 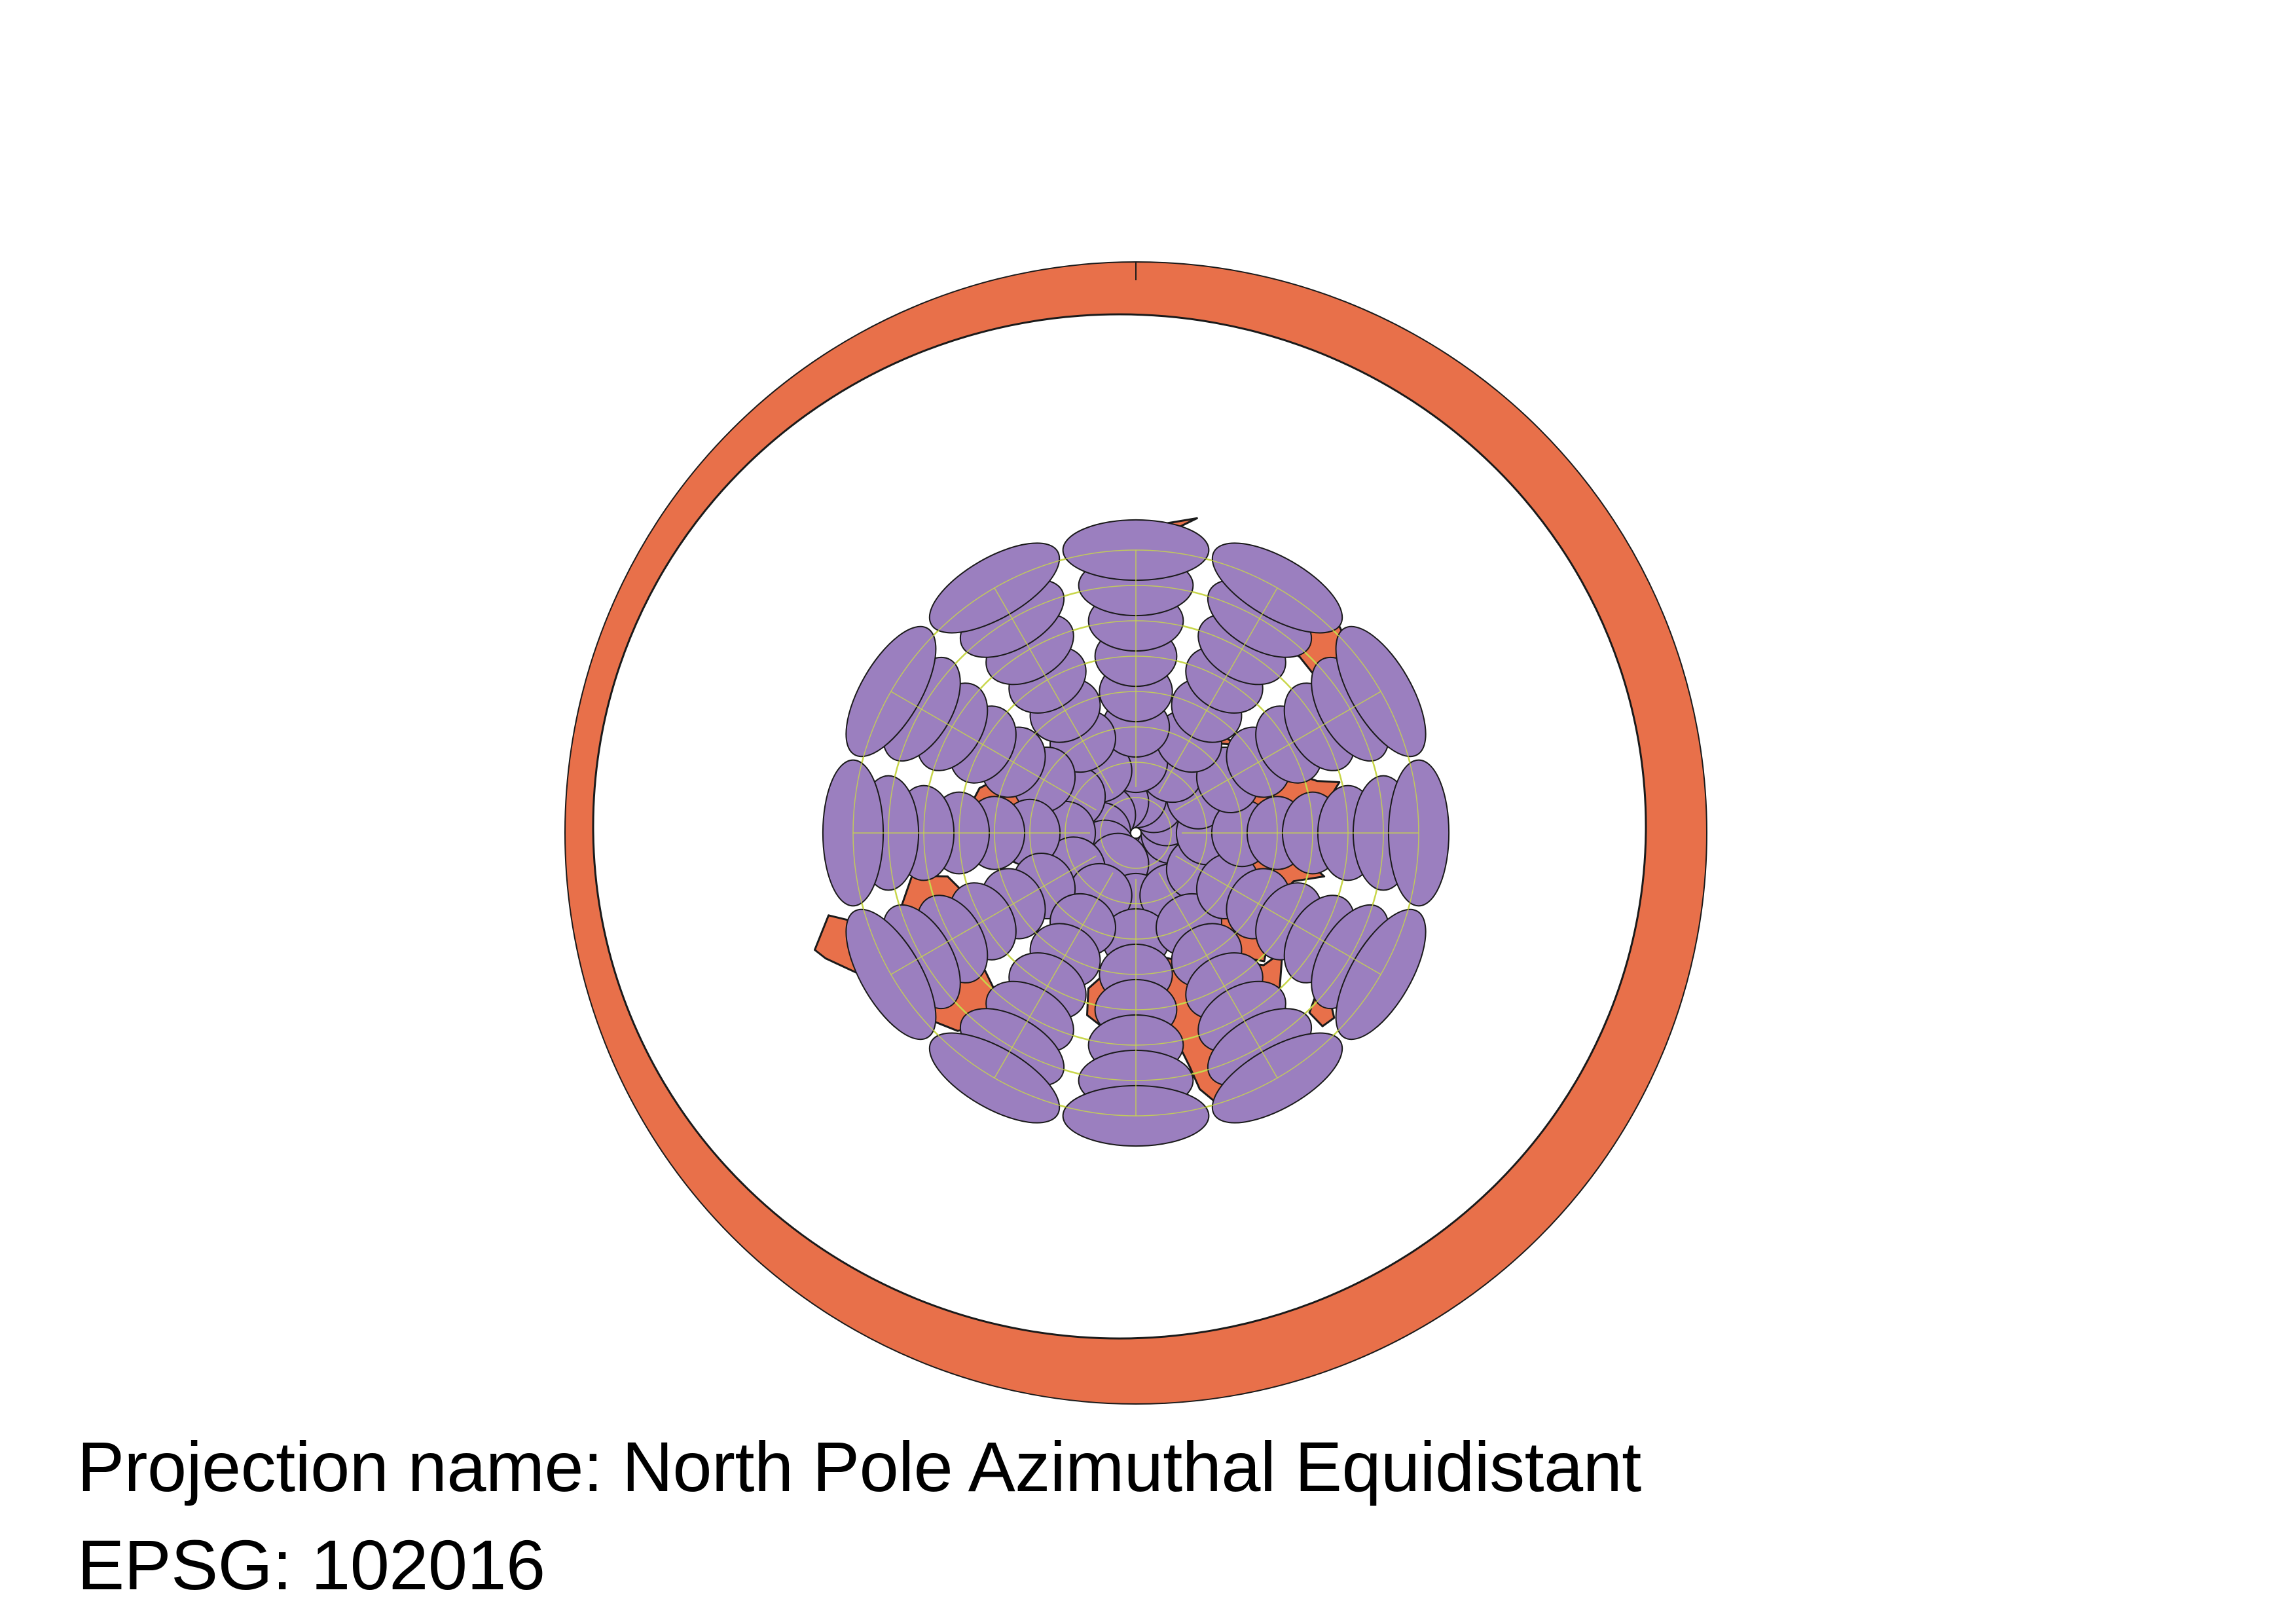 What do you see at coordinates (340, 1466) in the screenshot?
I see `projection-label: Projection name:` at bounding box center [340, 1466].